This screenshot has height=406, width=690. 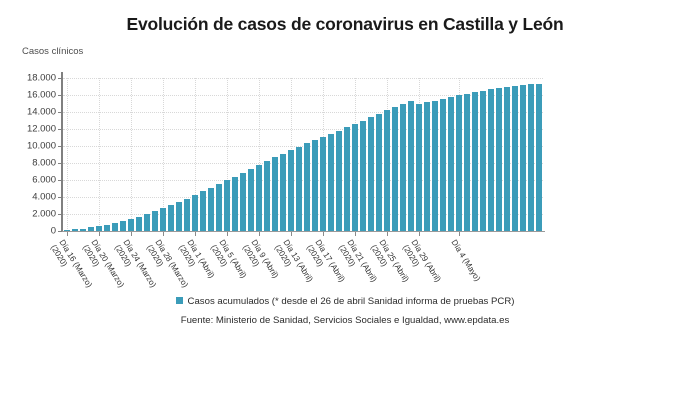 I want to click on y-tick-label: 2.000, so click(x=44, y=214).